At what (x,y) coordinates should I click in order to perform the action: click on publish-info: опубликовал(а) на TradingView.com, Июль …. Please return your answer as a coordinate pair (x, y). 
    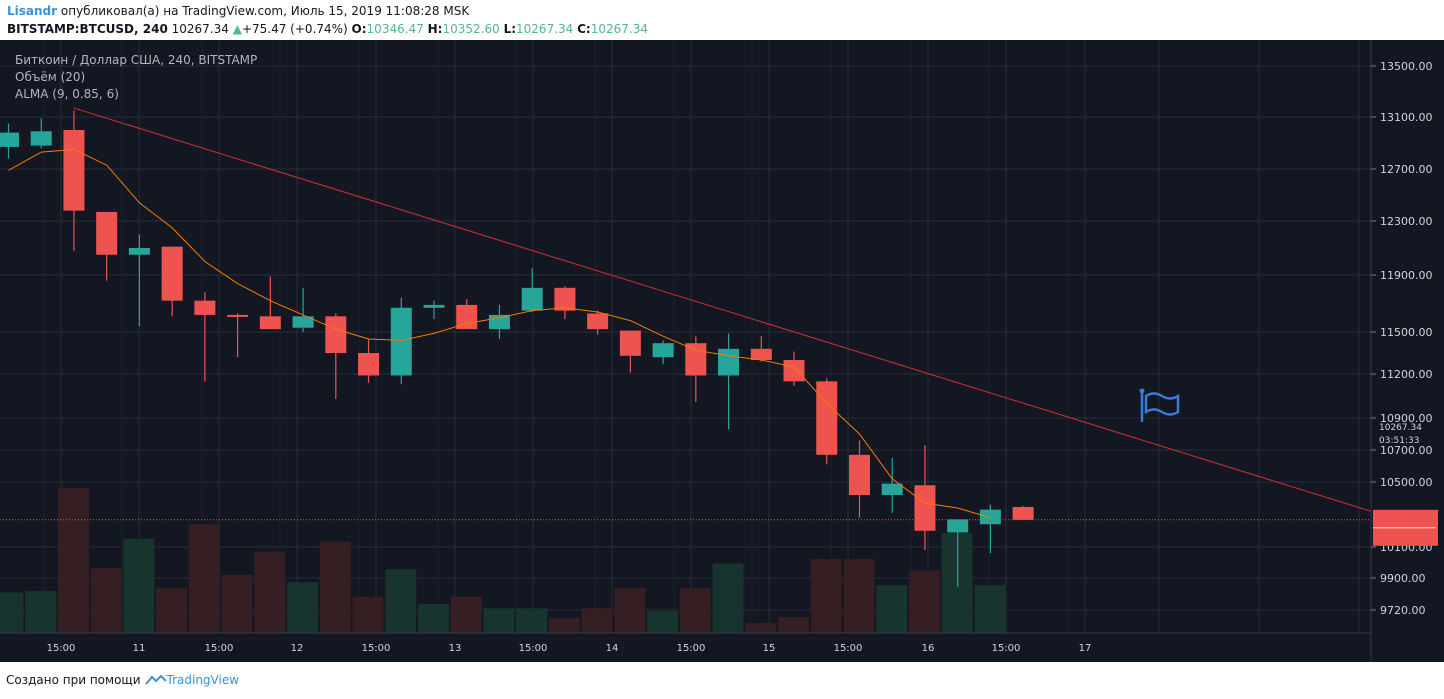
    Looking at the image, I should click on (265, 11).